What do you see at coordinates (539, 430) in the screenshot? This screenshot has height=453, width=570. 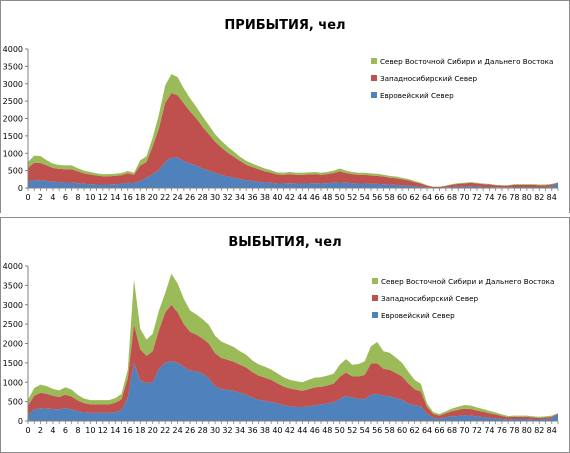 I see `x-tick-label: 82` at bounding box center [539, 430].